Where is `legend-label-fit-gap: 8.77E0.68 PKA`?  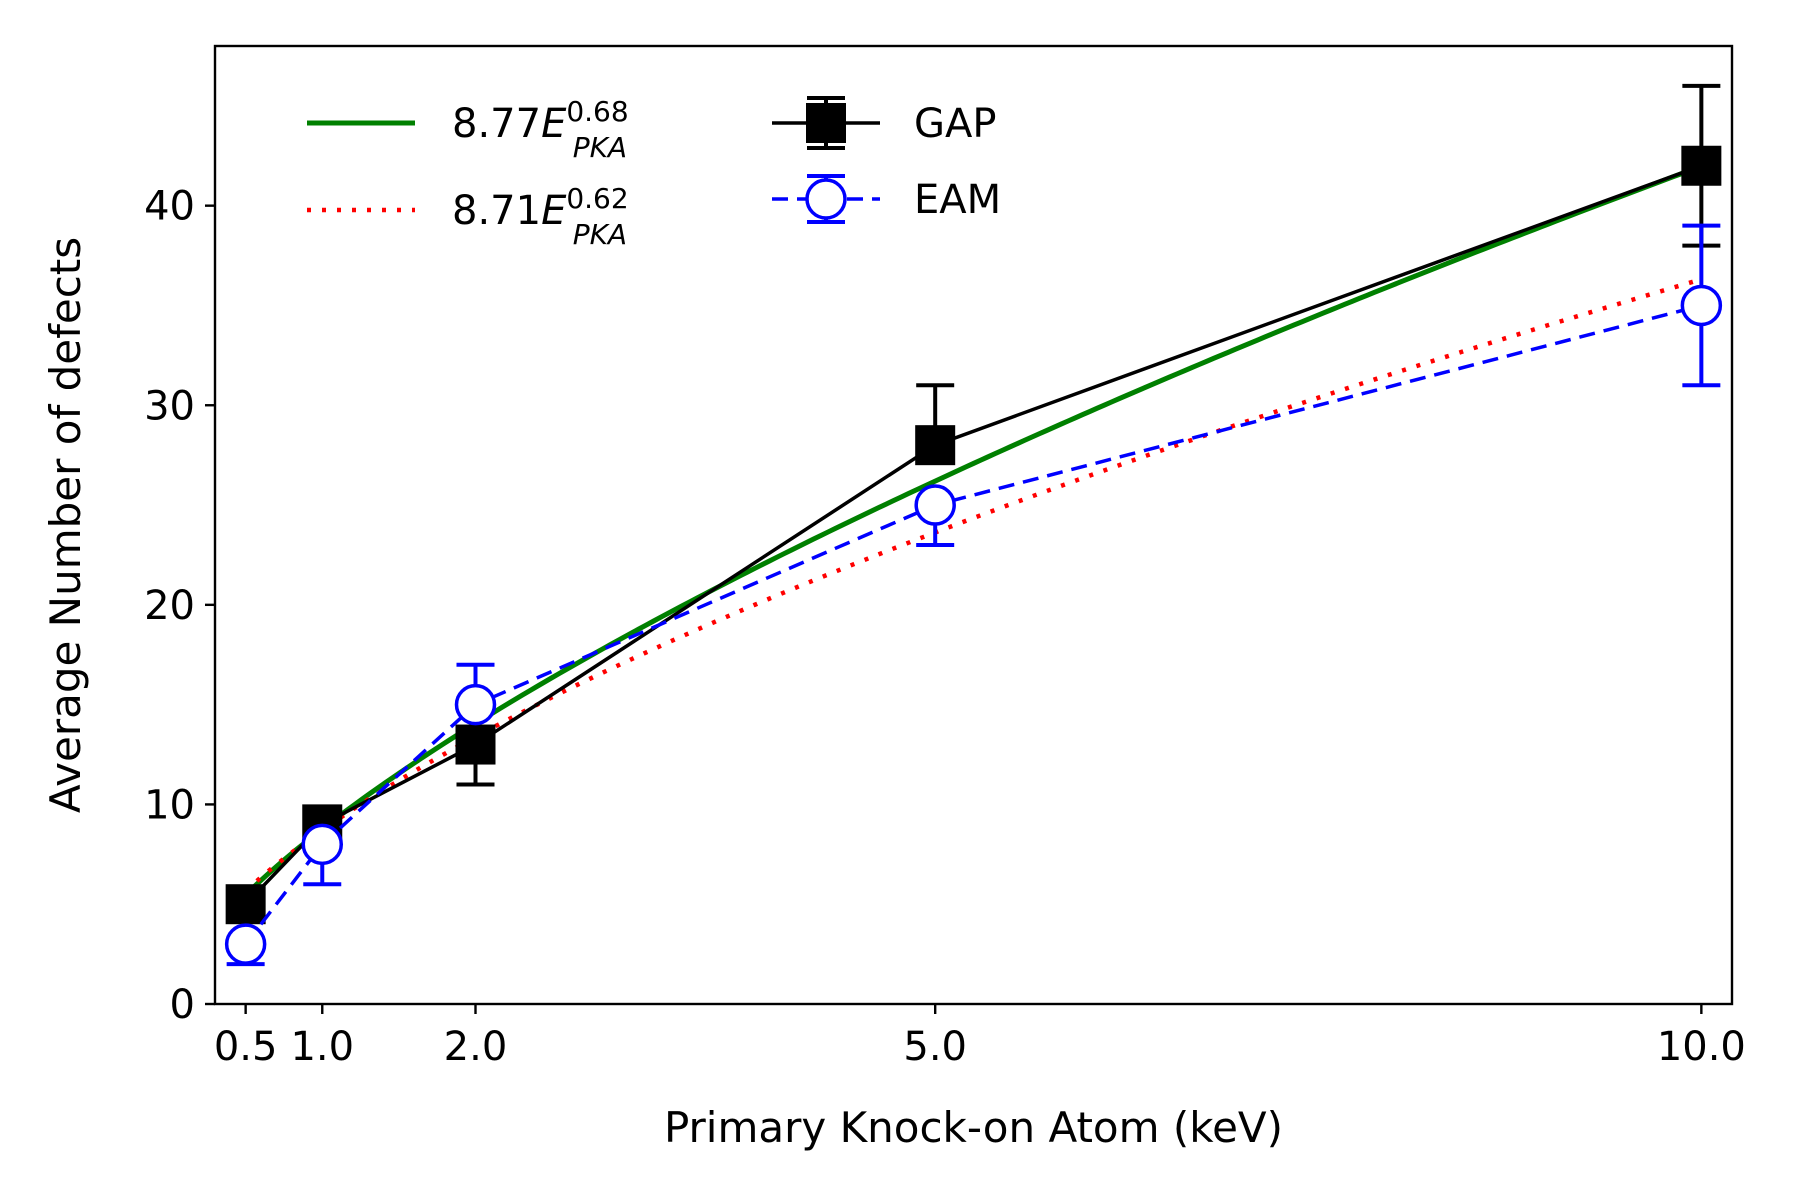 legend-label-fit-gap: 8.77E0.68 PKA is located at coordinates (540, 129).